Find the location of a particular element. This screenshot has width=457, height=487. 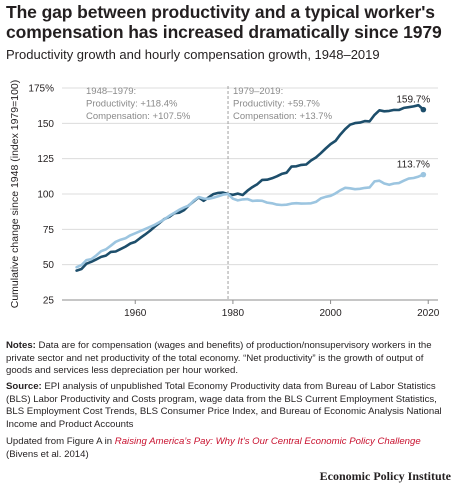

x-tick-label: 2020 is located at coordinates (428, 313).